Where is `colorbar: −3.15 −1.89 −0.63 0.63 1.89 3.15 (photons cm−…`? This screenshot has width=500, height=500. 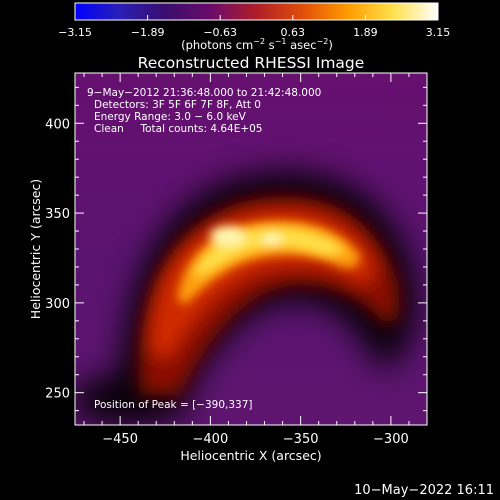 colorbar: −3.15 −1.89 −0.63 0.63 1.89 3.15 (photons cm−… is located at coordinates (254, 27).